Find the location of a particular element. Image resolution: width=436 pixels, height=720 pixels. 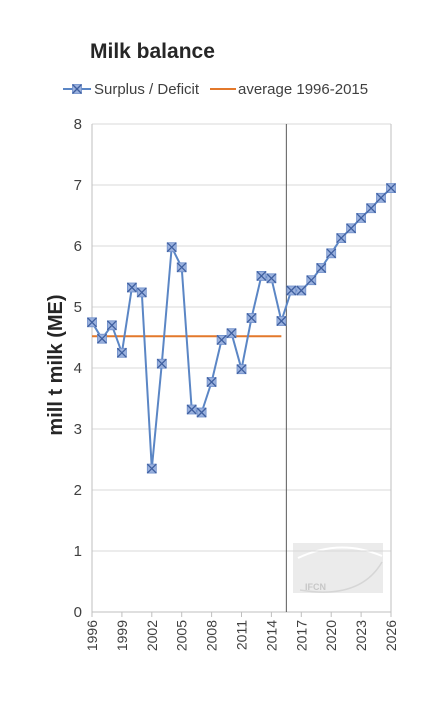

x-tick-label-2026: 2026 is located at coordinates (391, 635).